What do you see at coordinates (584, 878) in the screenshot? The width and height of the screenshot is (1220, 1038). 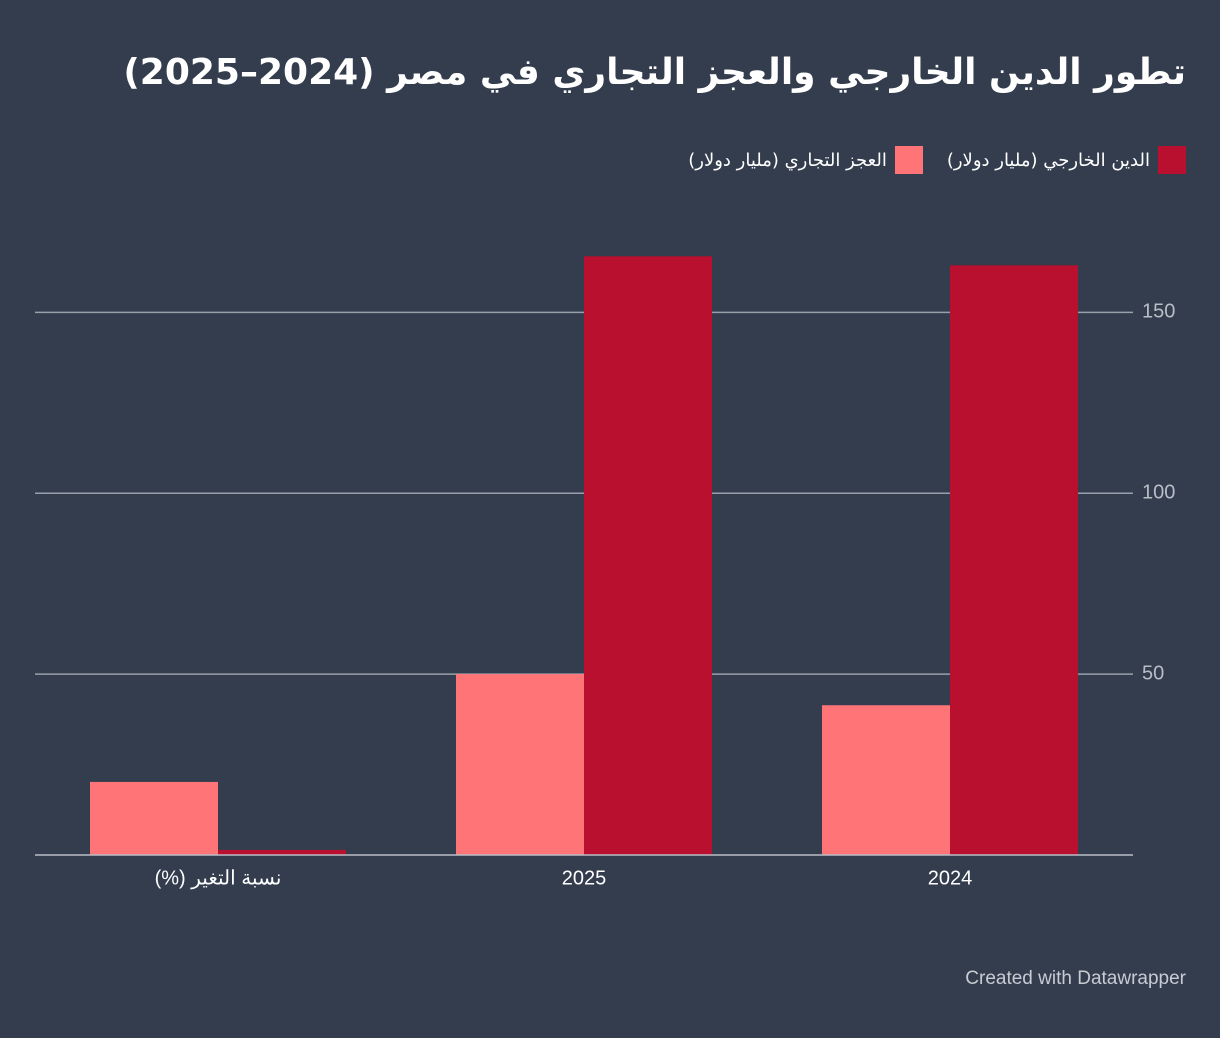 I see `x-tick-label: 2025` at bounding box center [584, 878].